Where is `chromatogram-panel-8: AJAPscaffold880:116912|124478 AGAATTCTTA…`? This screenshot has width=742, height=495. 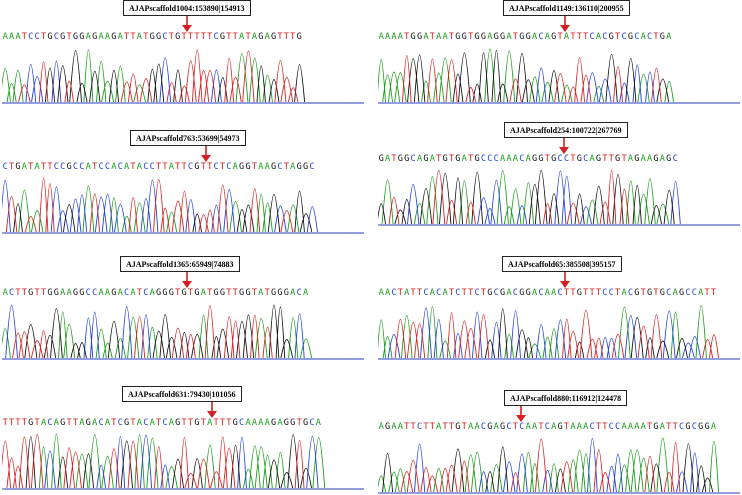
chromatogram-panel-8: AJAPscaffold880:116912|124478 AGAATTCTTA… is located at coordinates (559, 442).